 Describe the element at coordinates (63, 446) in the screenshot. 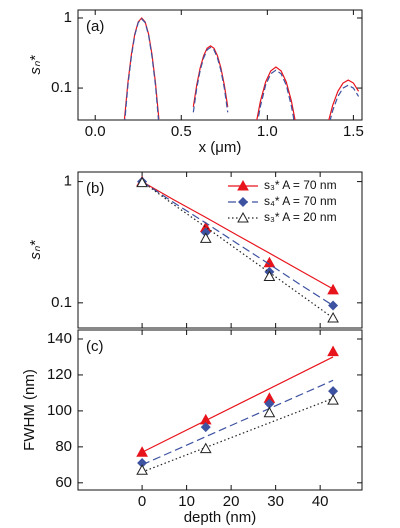

I see `y-tick-label: 80` at that location.